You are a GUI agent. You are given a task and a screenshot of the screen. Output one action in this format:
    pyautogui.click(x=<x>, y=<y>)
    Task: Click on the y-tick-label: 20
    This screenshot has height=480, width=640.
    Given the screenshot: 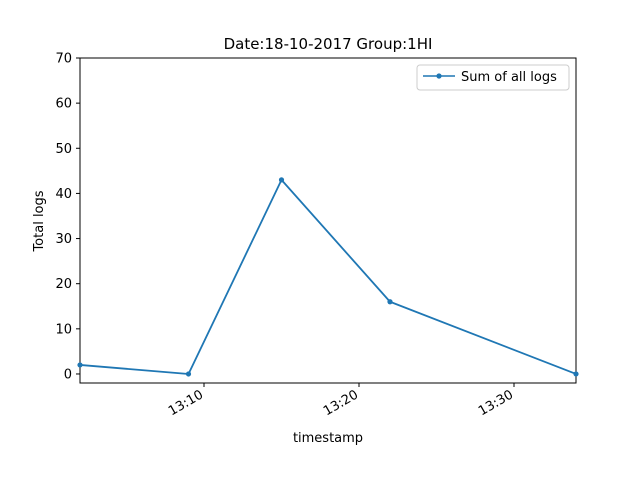 What is the action you would take?
    pyautogui.click(x=63, y=284)
    